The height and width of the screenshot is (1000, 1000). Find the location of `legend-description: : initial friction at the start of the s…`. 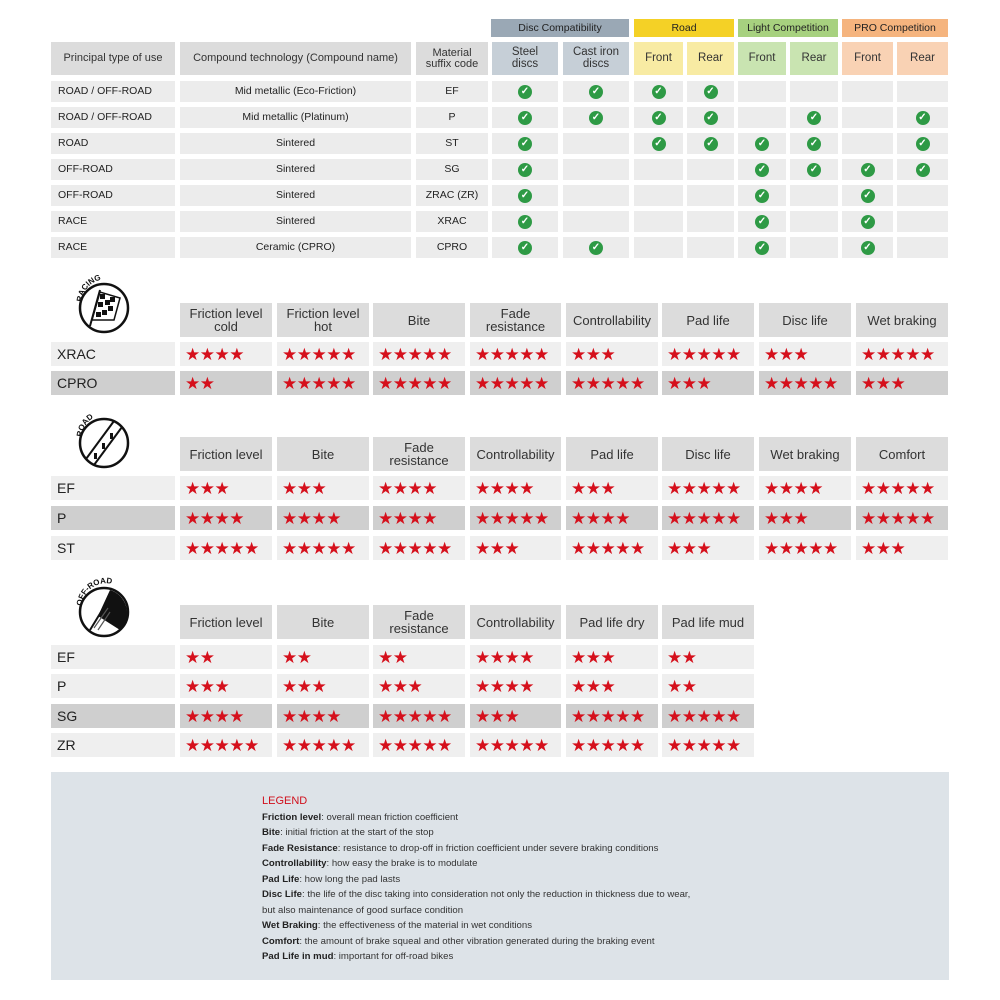

legend-description: : initial friction at the start of the s… is located at coordinates (357, 832).